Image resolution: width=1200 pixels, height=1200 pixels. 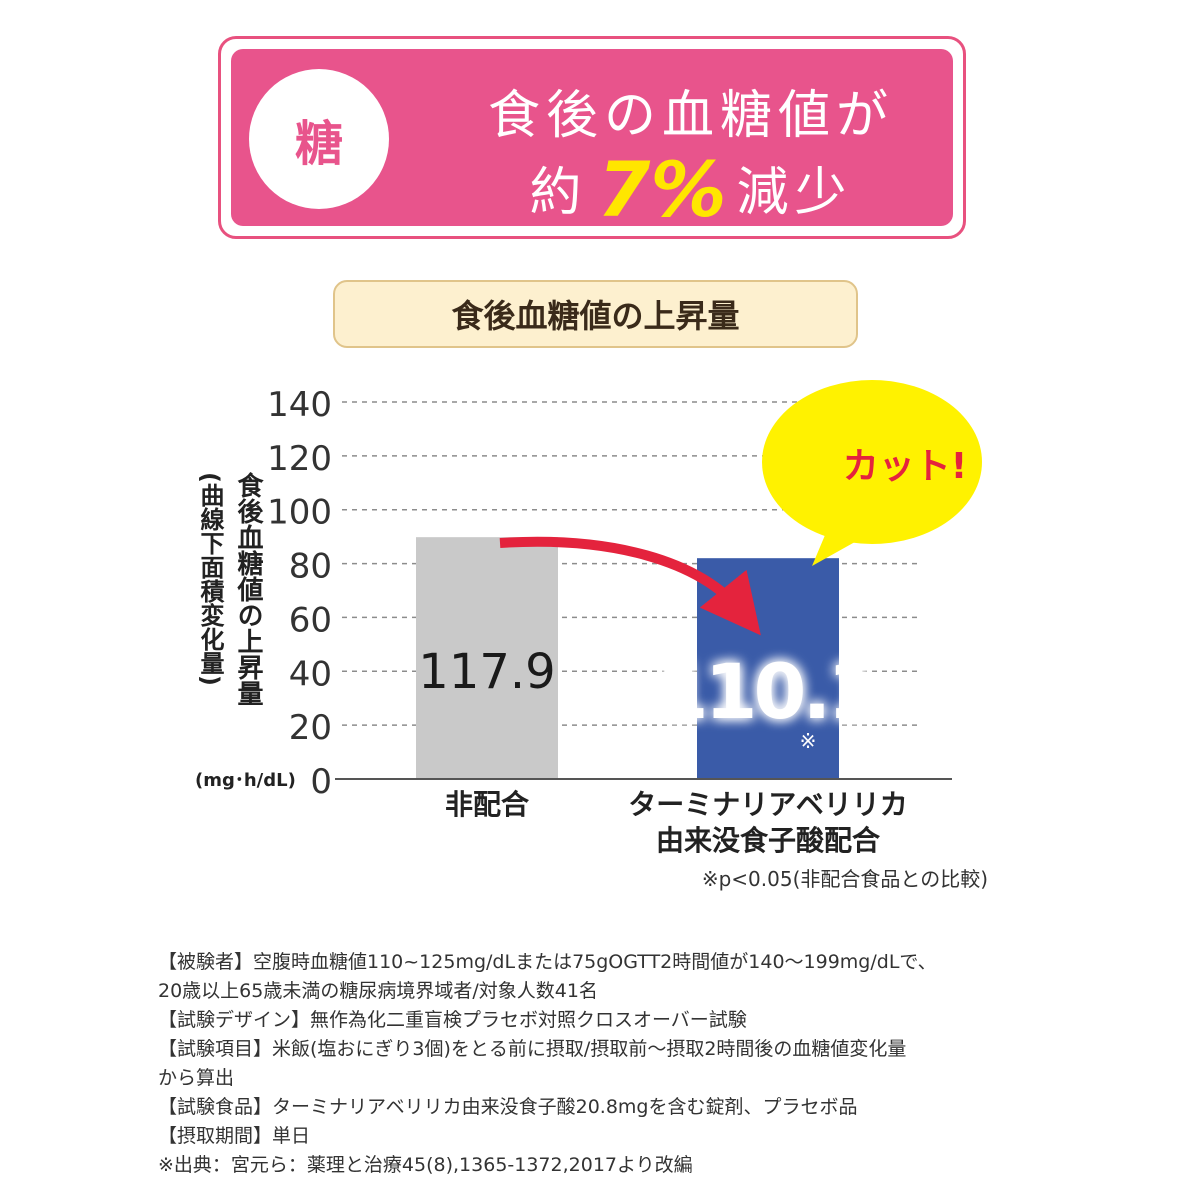 What do you see at coordinates (299, 593) in the screenshot?
I see `y-tick-labels: 0 20 40 60 80 100 120 140` at bounding box center [299, 593].